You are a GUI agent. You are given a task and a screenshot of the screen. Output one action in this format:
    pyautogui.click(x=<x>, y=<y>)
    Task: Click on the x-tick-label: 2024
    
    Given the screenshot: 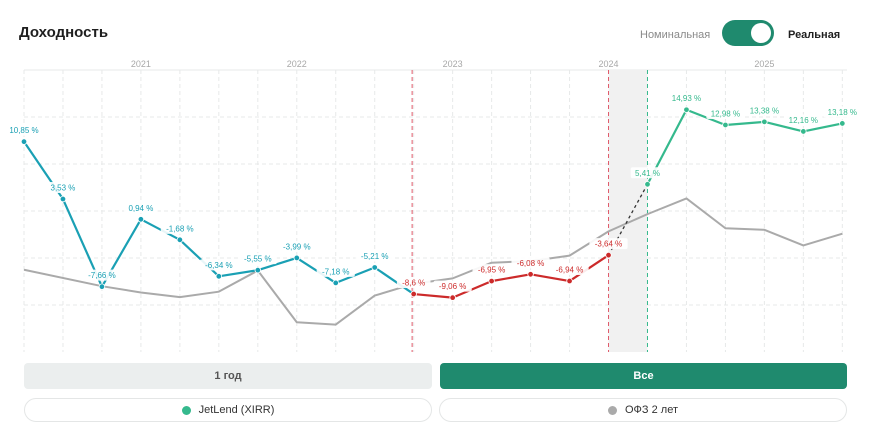 What is the action you would take?
    pyautogui.click(x=609, y=64)
    